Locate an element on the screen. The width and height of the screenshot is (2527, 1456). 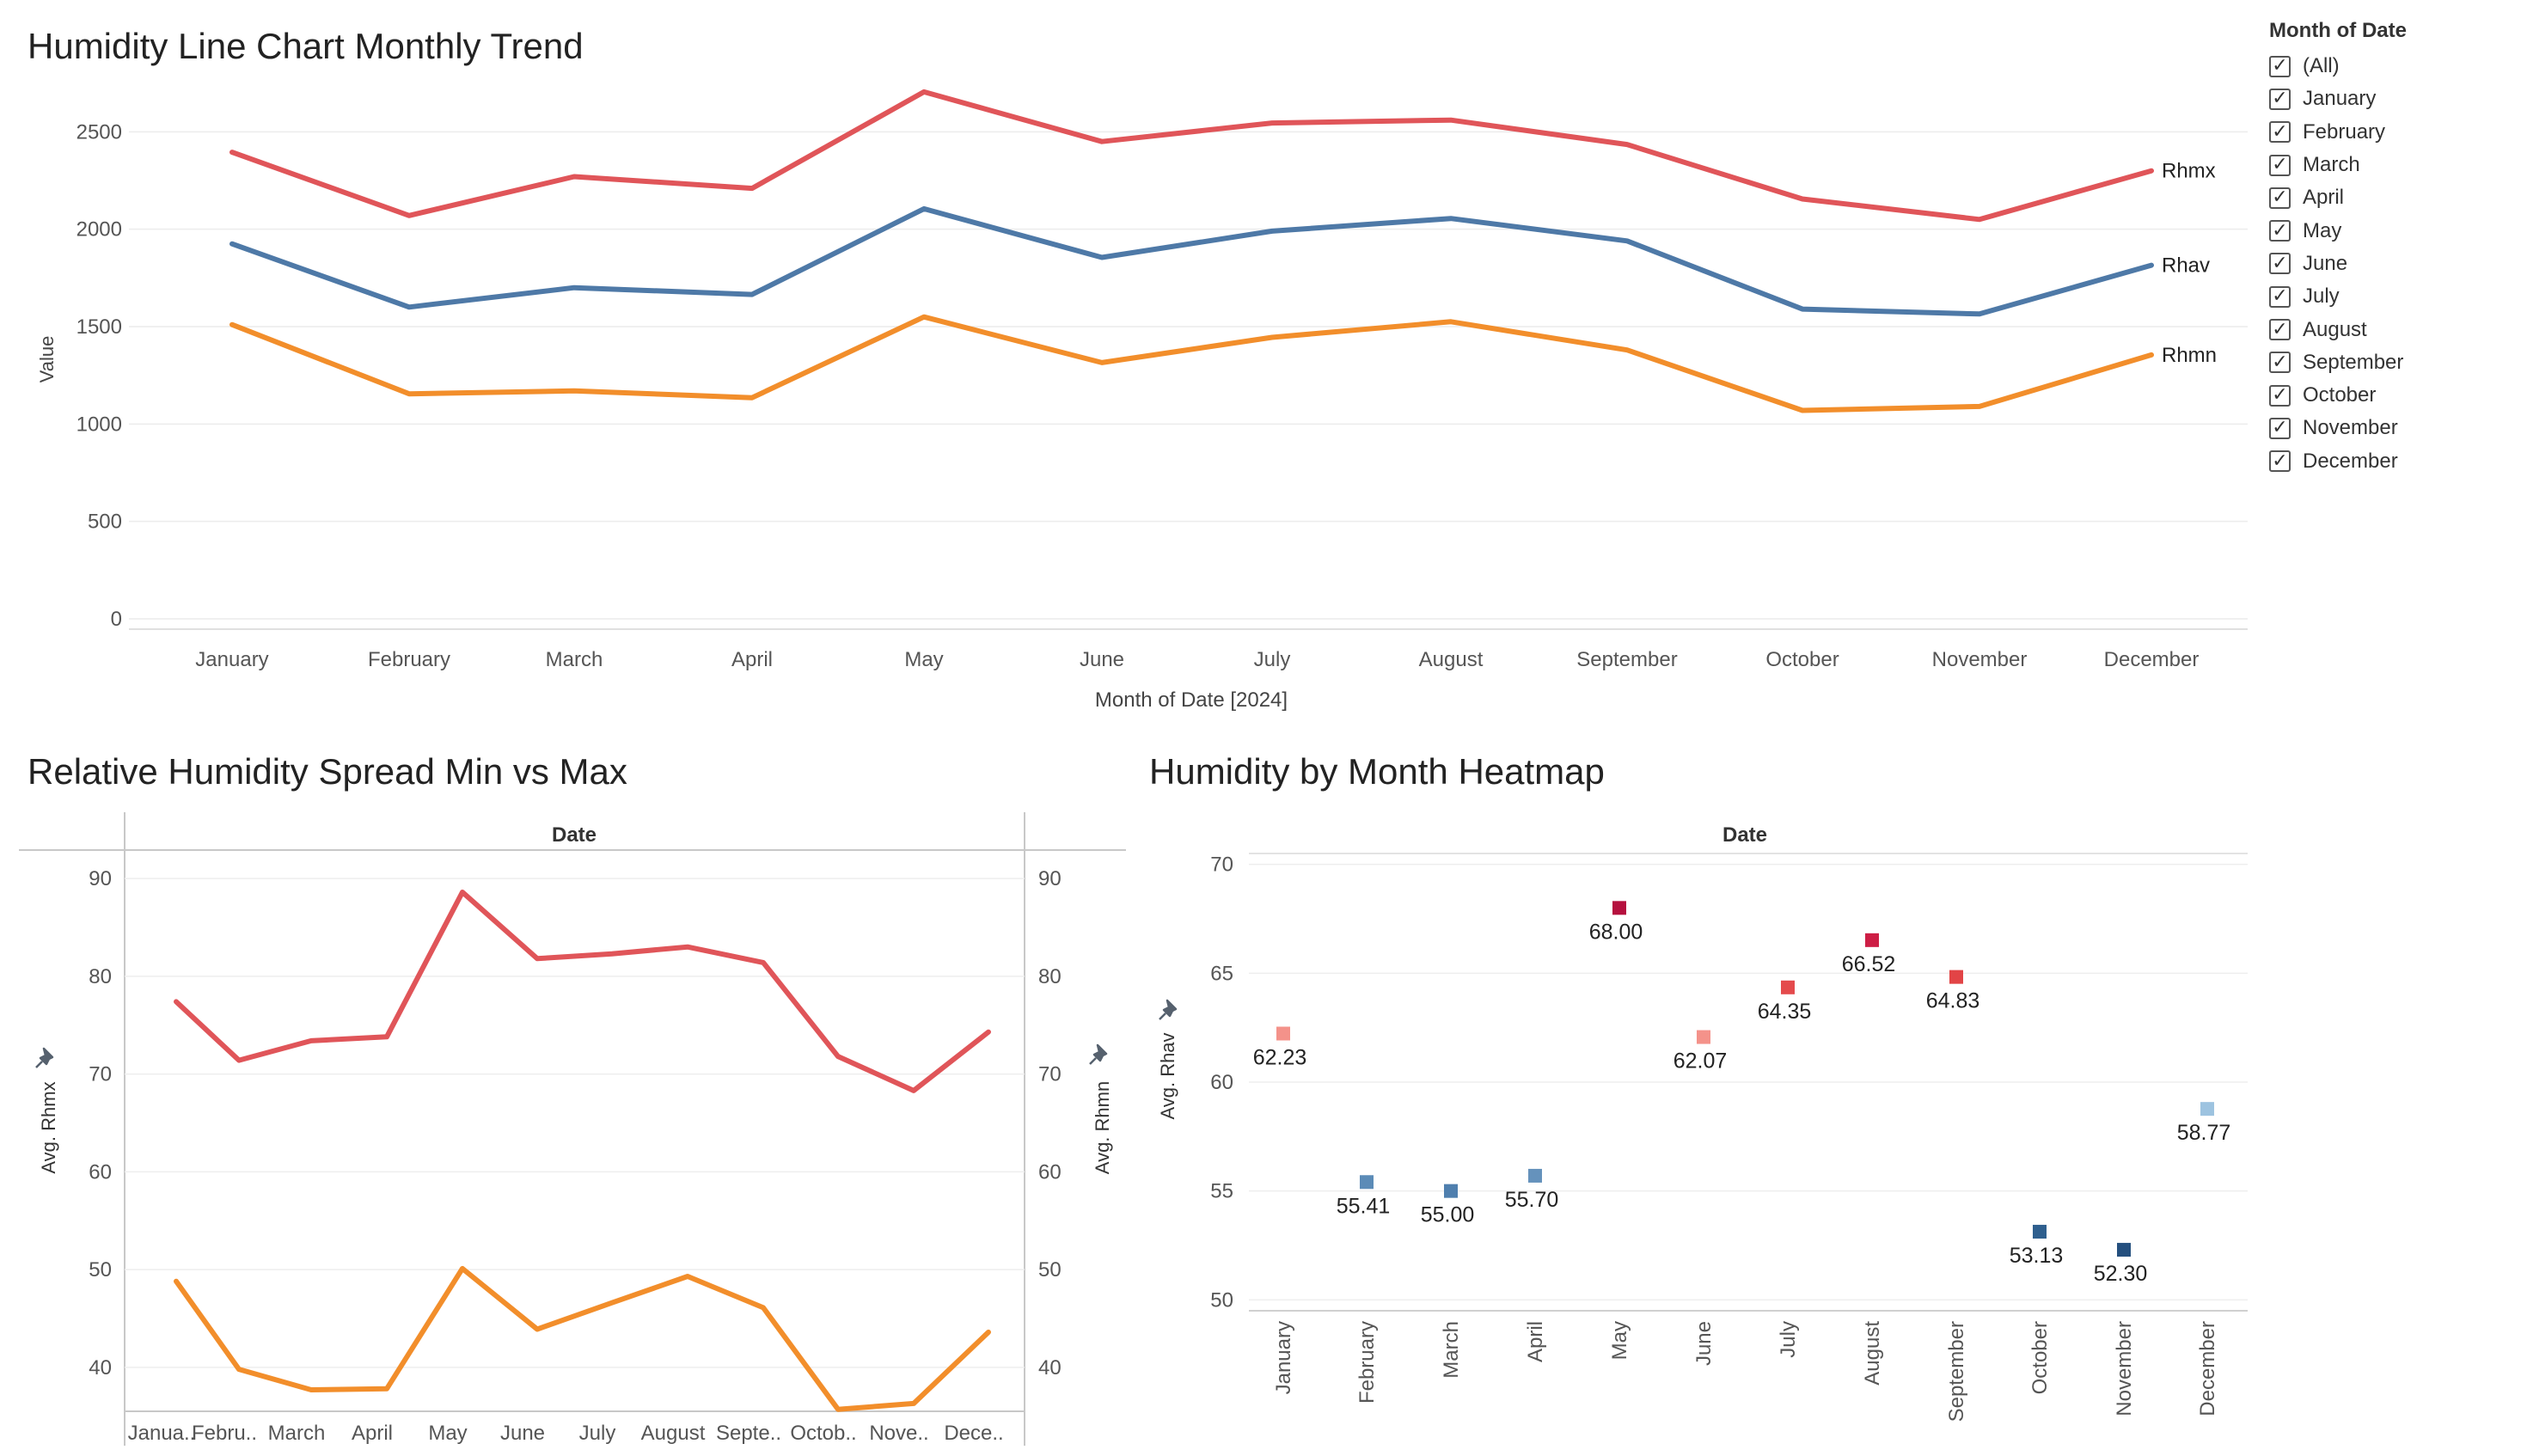
y-ticks: 40 40 50 50 60 60 70 70 80 80 90 90 is located at coordinates (575, 1124).